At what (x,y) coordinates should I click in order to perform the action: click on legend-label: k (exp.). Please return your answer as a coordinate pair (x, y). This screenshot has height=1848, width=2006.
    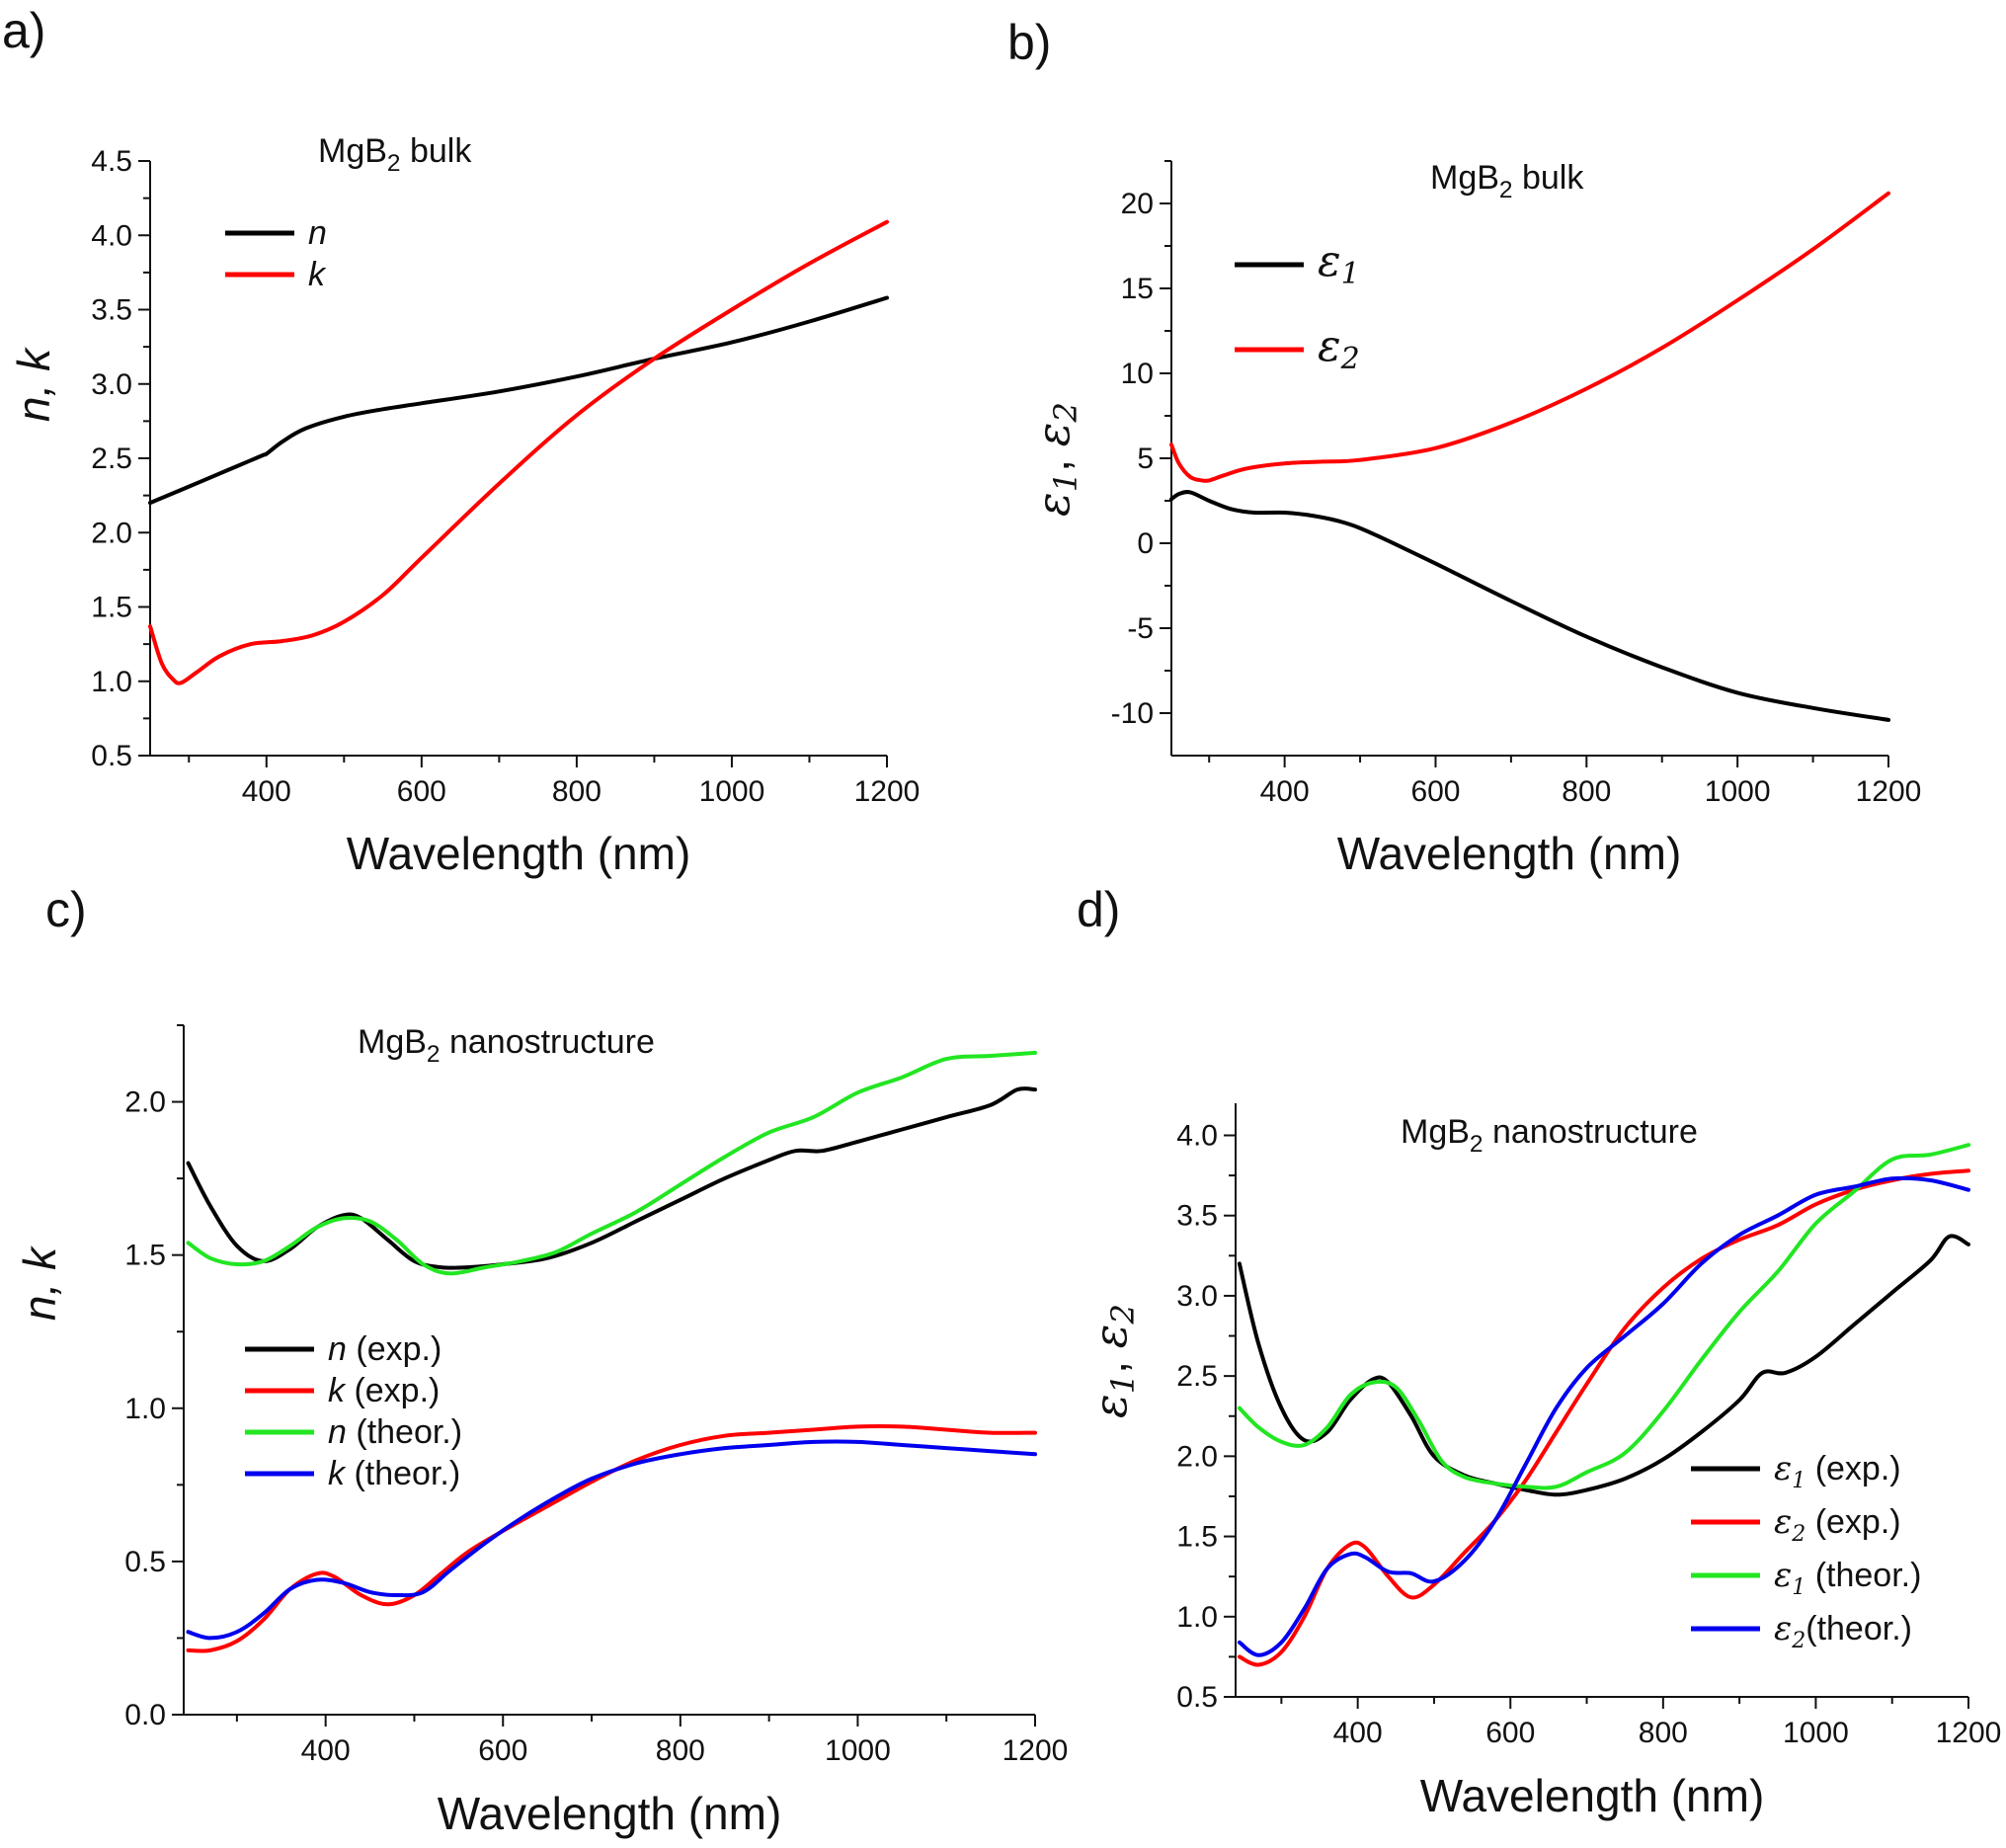
    Looking at the image, I should click on (384, 1391).